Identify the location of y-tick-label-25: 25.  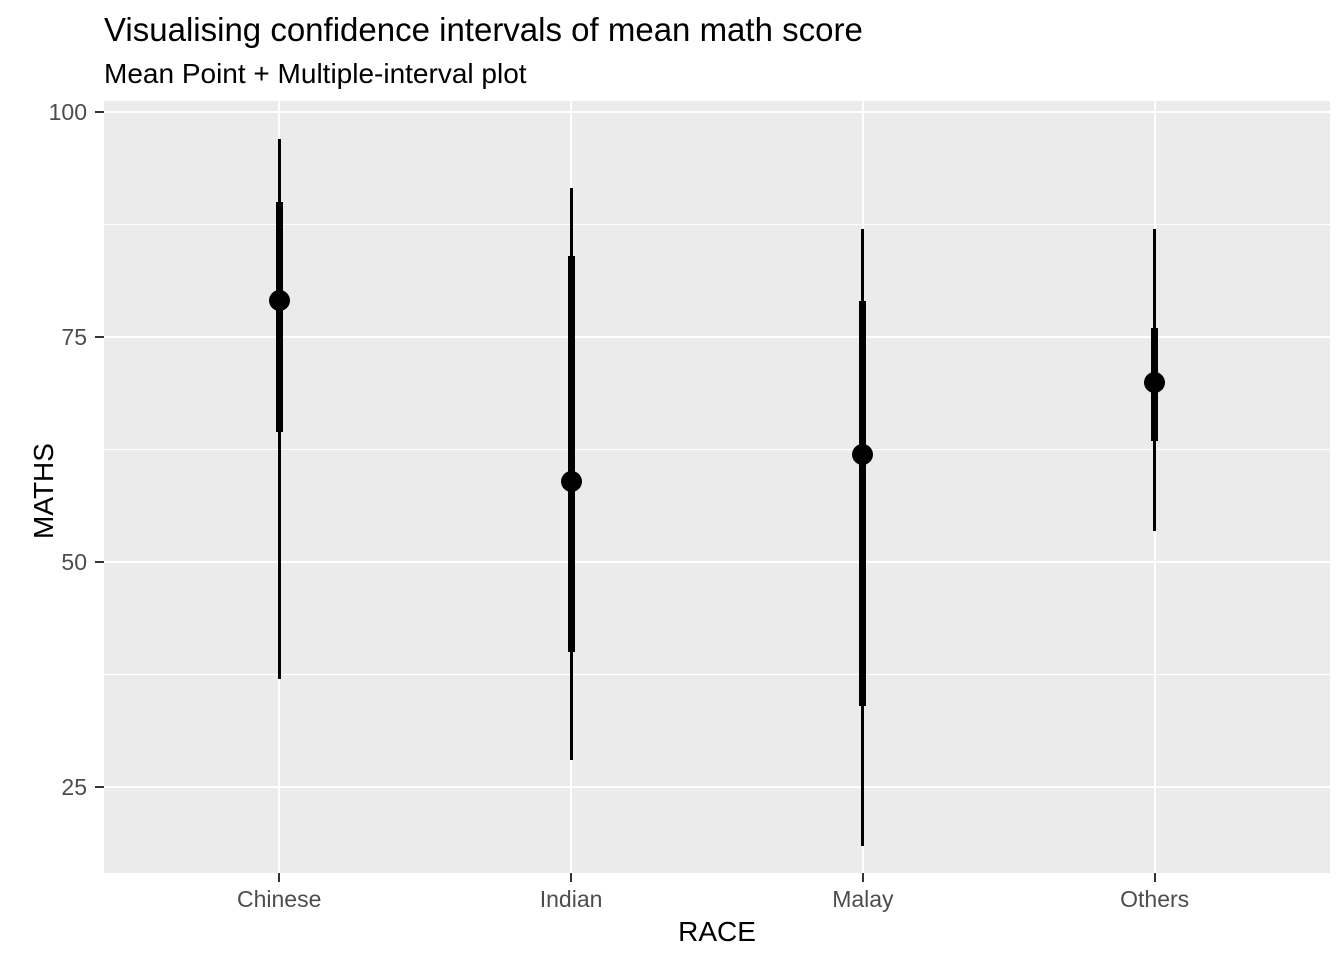
(74, 787).